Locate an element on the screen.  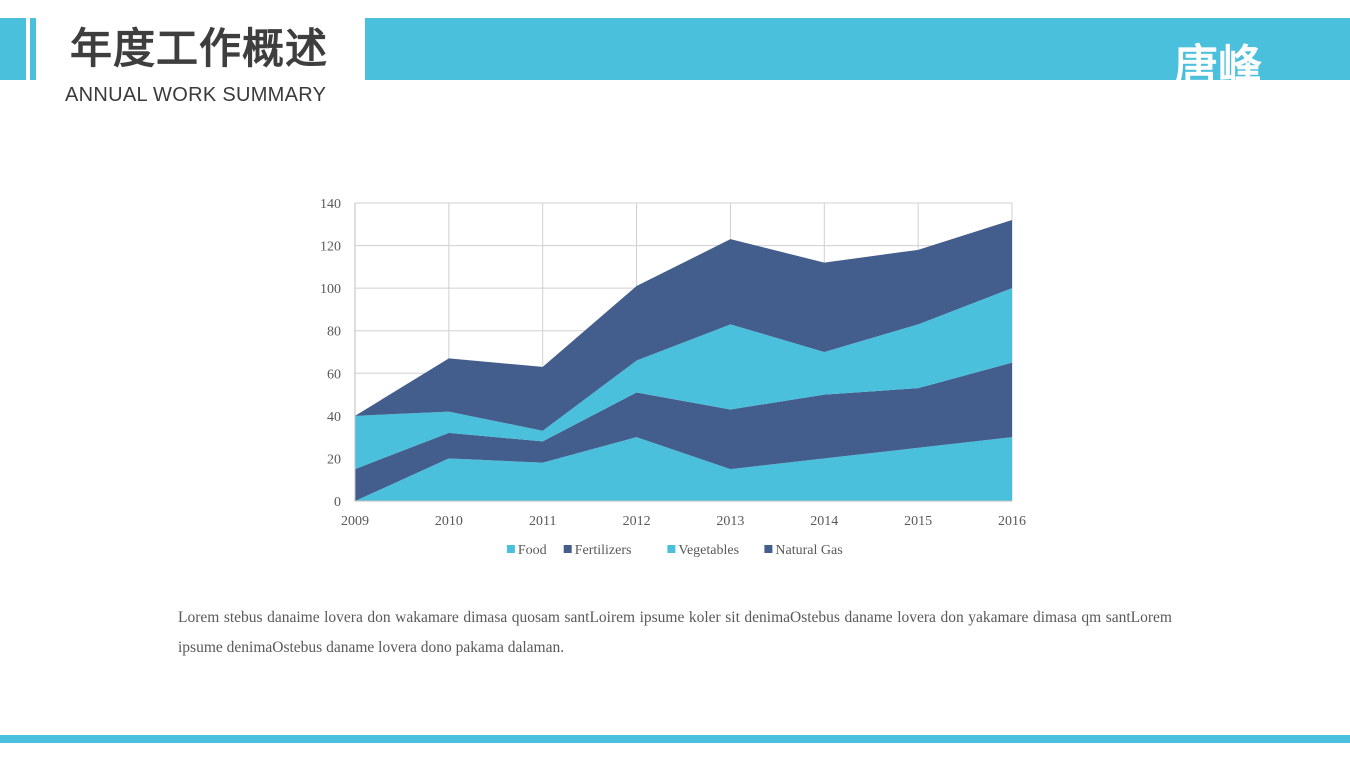
author-name: 唐峰 is located at coordinates (1218, 66).